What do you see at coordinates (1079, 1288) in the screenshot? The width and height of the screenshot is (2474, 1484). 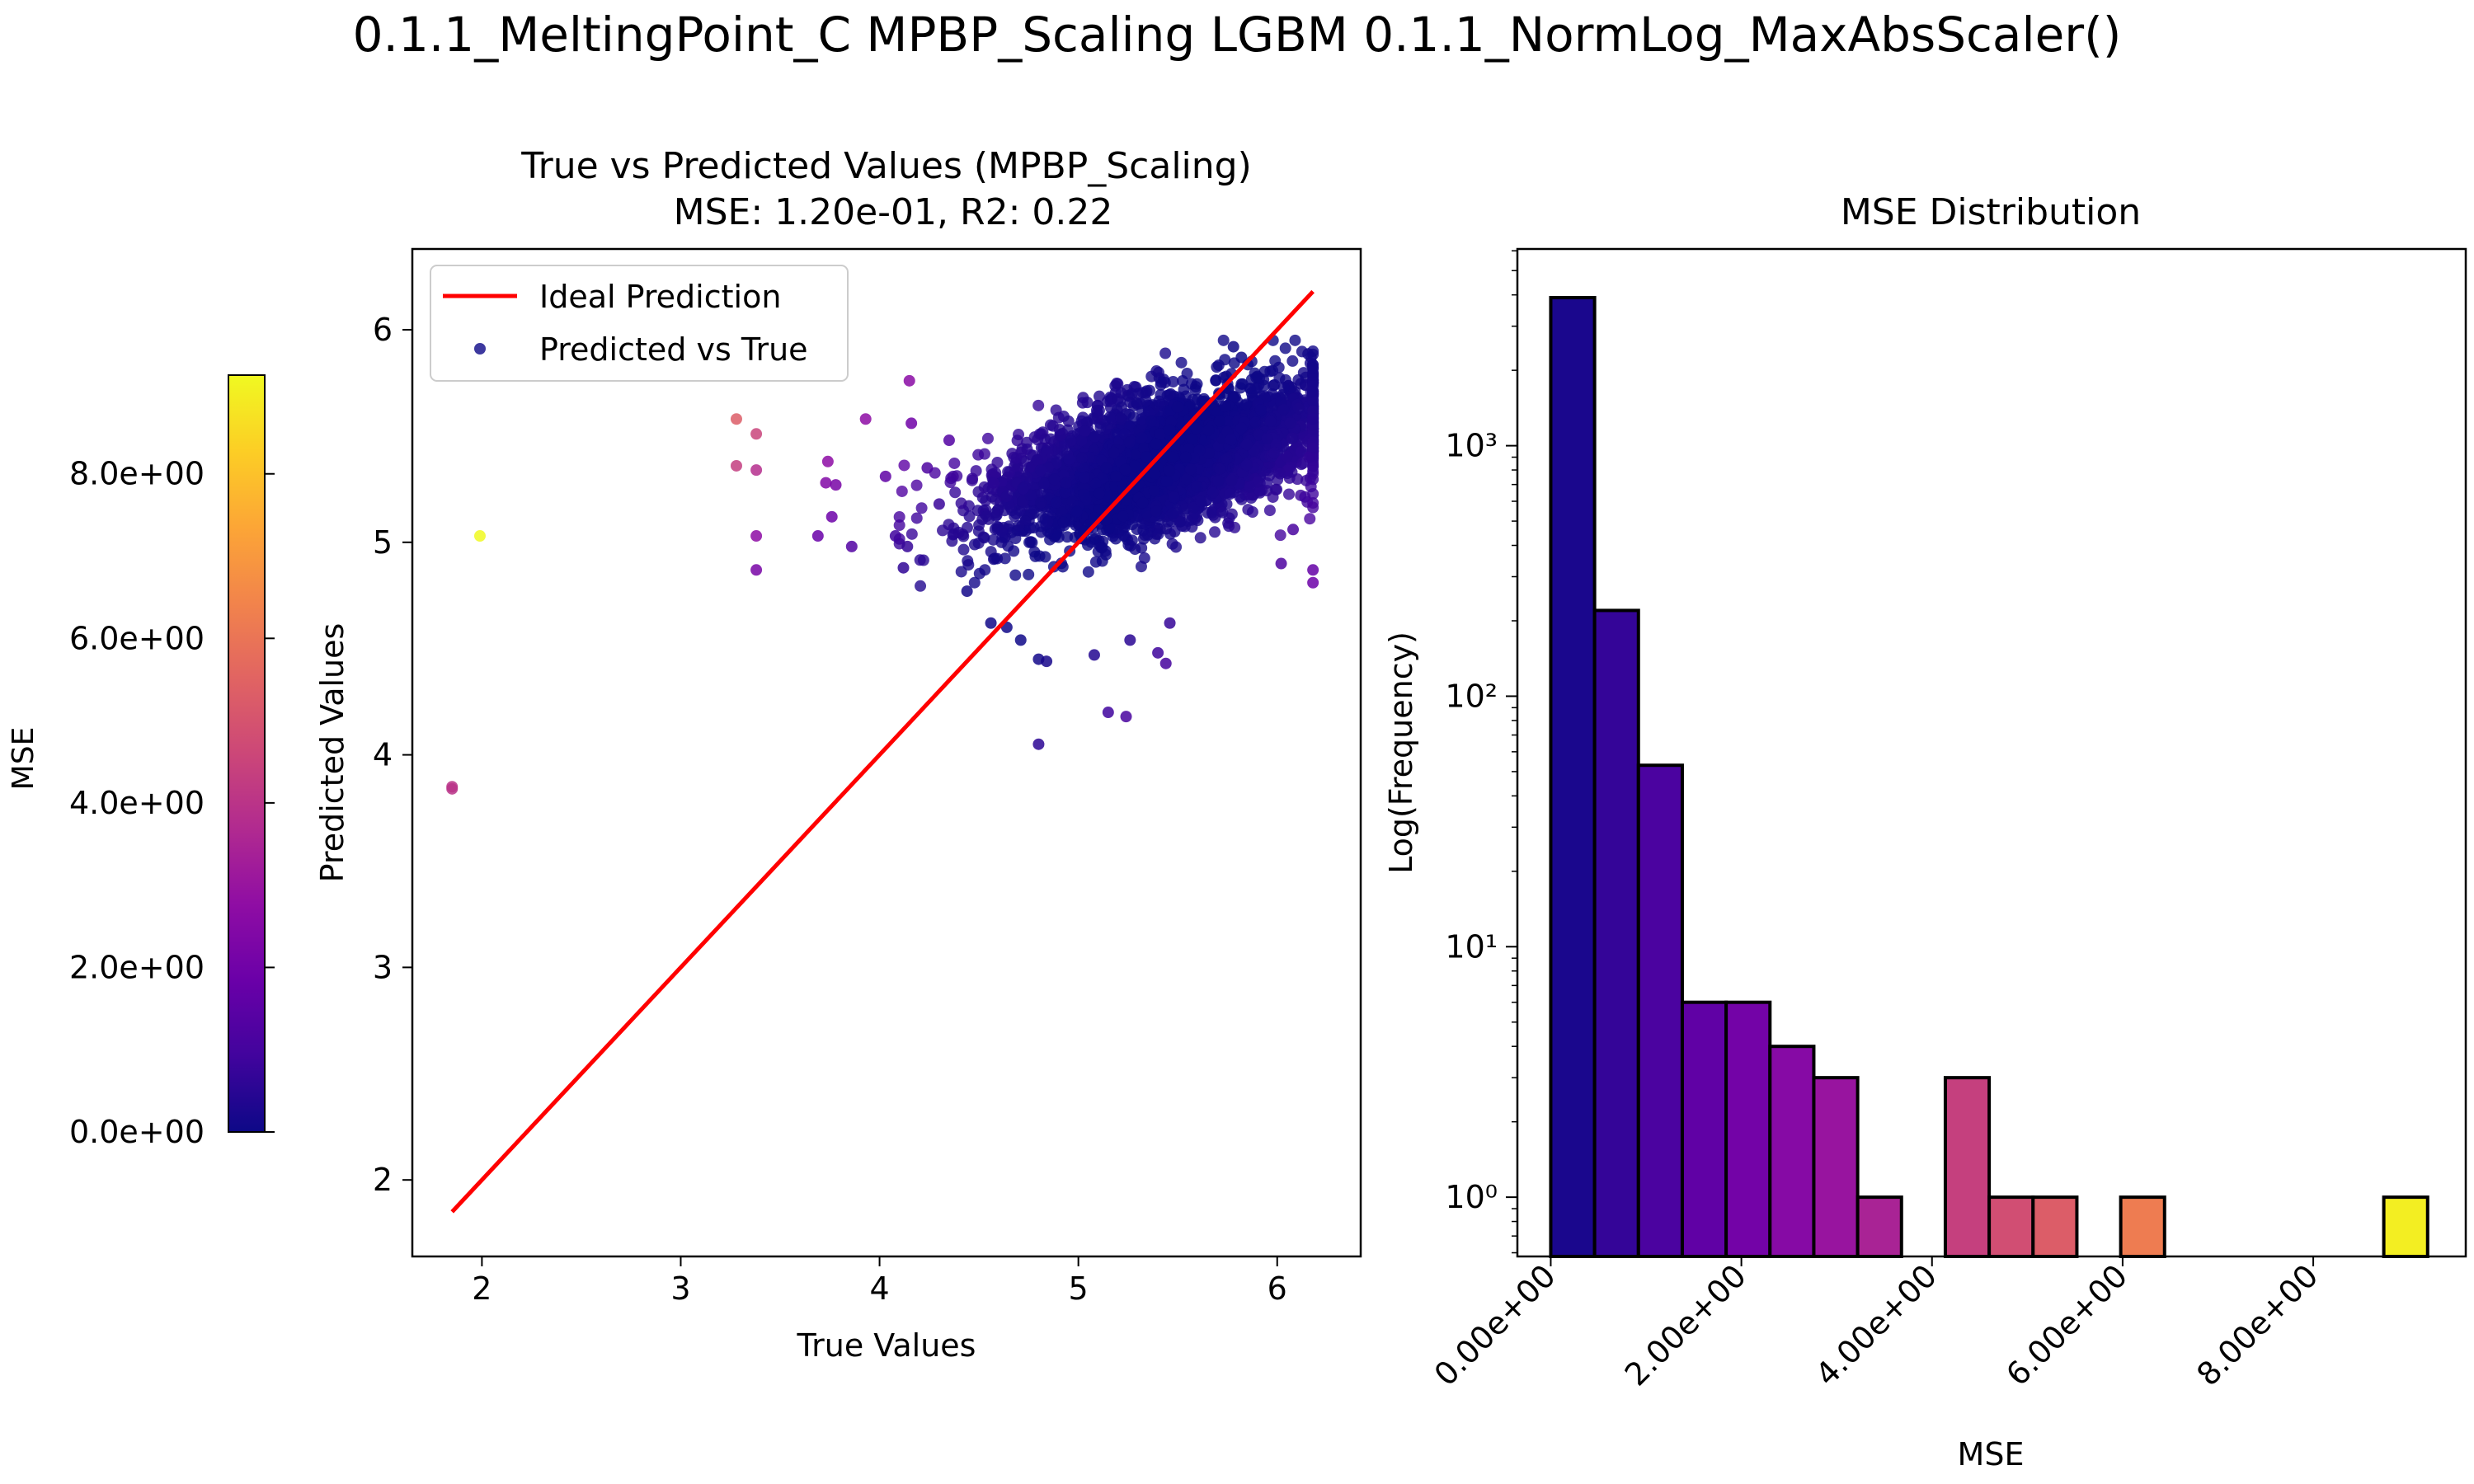 I see `scatter-x-tick-label: 5` at bounding box center [1079, 1288].